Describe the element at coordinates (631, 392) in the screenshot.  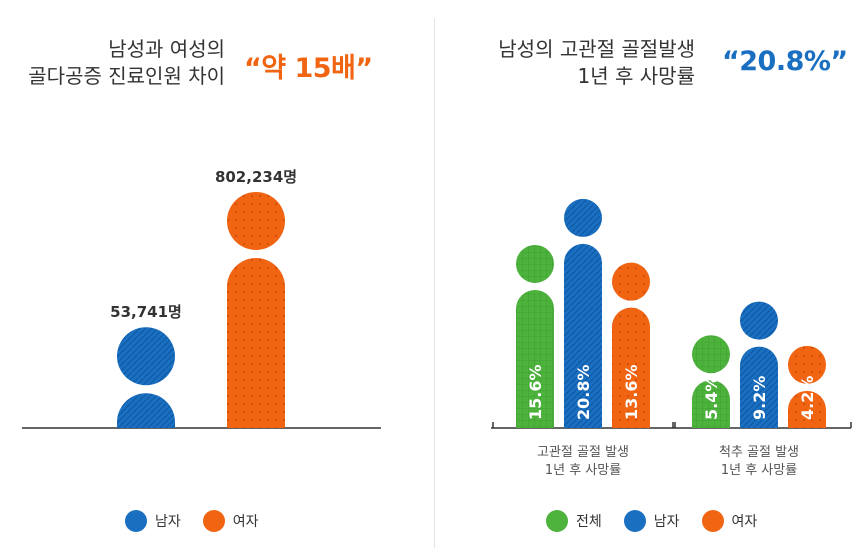
I see `right-value-label: 13.6%` at that location.